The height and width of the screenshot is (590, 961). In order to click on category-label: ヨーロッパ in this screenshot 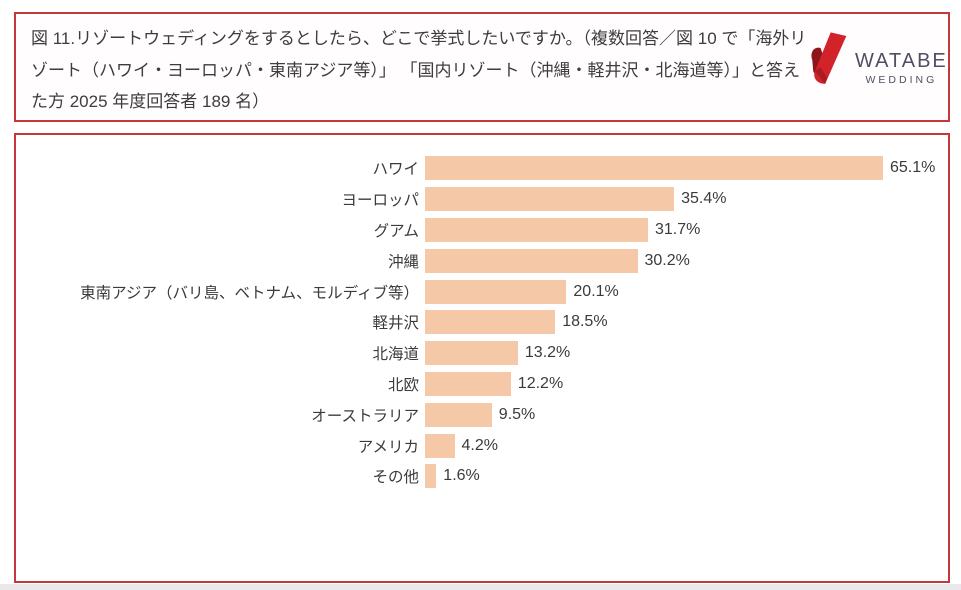, I will do `click(380, 201)`.